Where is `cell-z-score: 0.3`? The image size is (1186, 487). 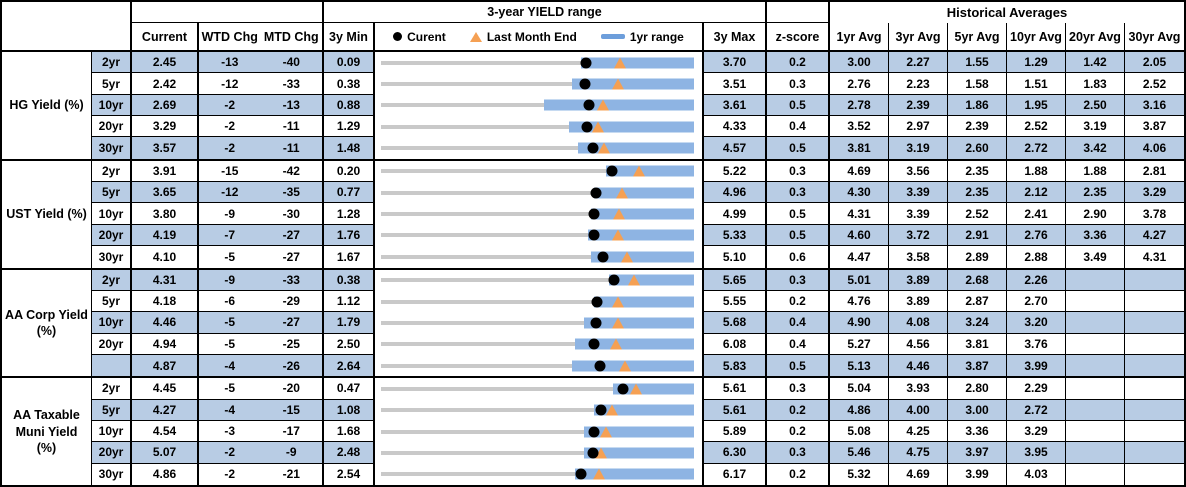
cell-z-score: 0.3 is located at coordinates (798, 280).